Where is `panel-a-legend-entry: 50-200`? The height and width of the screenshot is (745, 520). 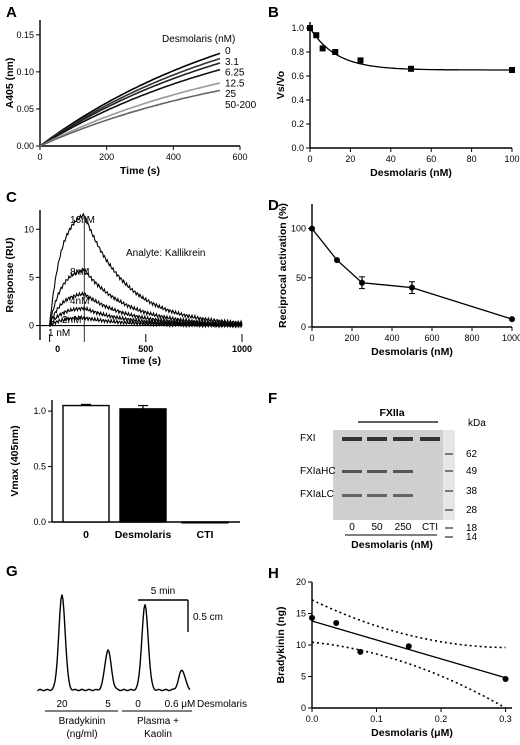 panel-a-legend-entry: 50-200 is located at coordinates (241, 105).